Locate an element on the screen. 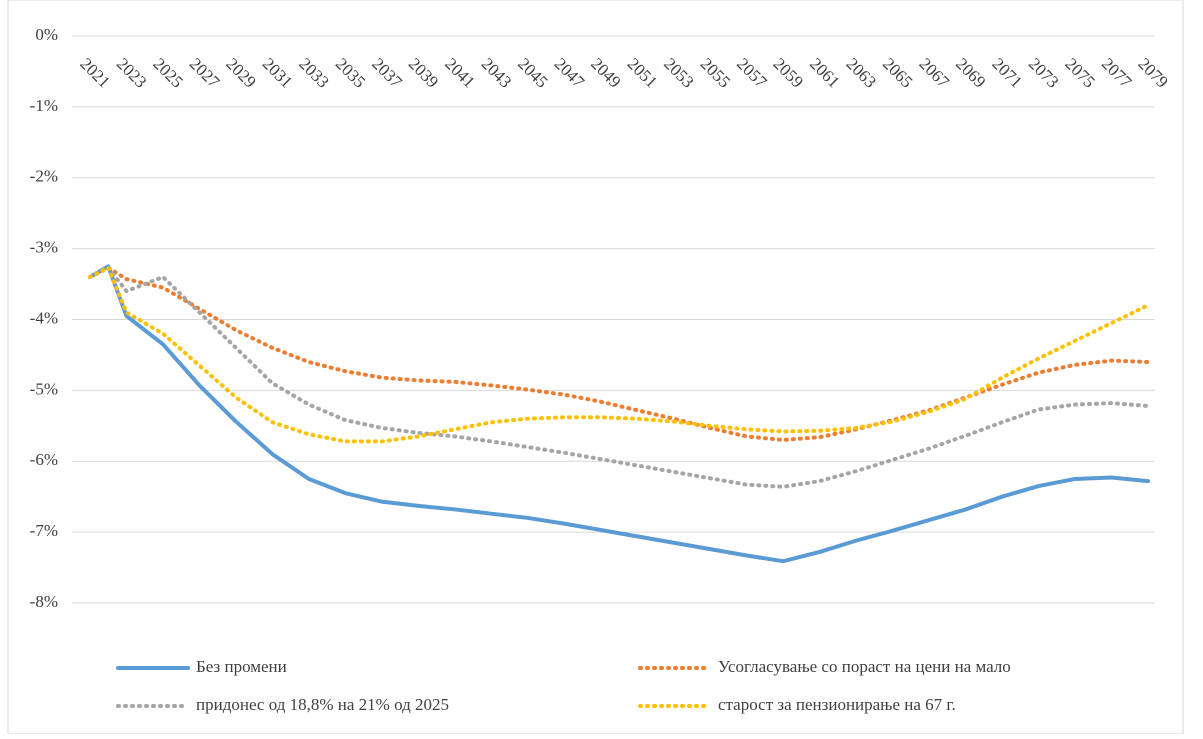 The width and height of the screenshot is (1203, 739). x-tick-label: 2047 is located at coordinates (570, 73).